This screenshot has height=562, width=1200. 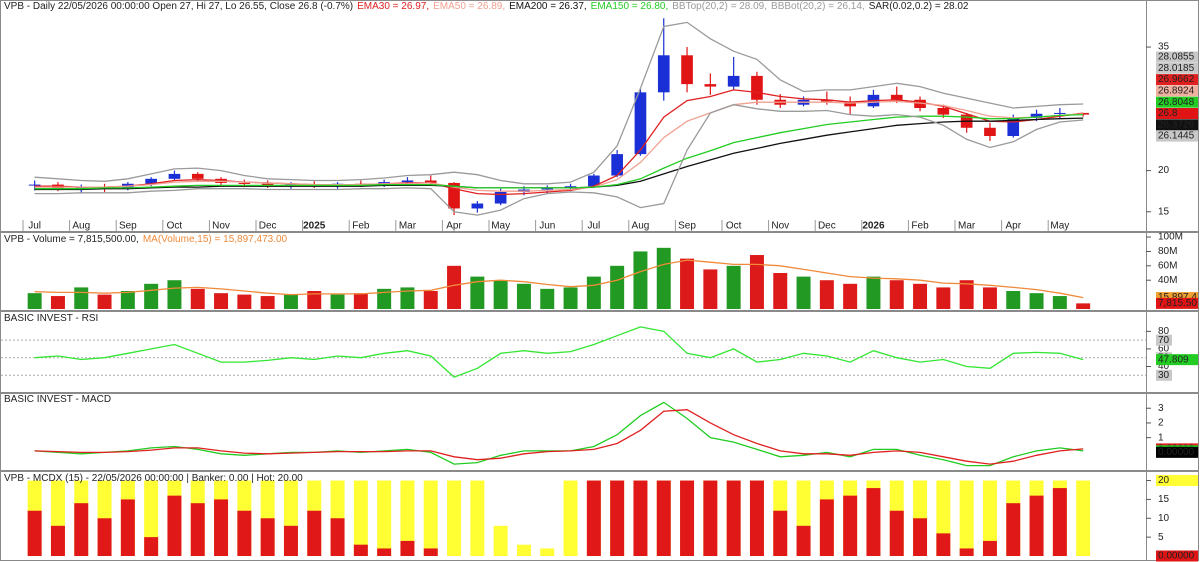 I want to click on pane-title: BASIC INVEST - MACD, so click(x=57, y=399).